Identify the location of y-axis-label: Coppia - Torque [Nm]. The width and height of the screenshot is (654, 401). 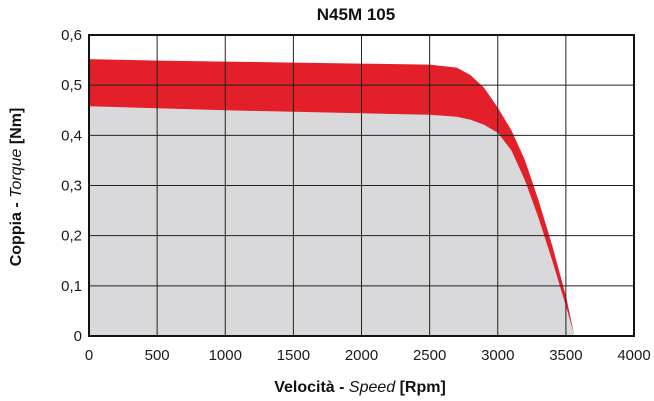
(16, 187).